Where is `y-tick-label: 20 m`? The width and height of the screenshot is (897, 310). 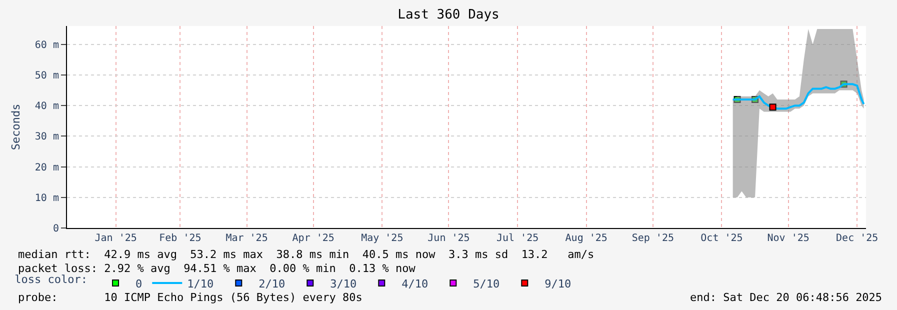
y-tick-label: 20 m is located at coordinates (46, 168).